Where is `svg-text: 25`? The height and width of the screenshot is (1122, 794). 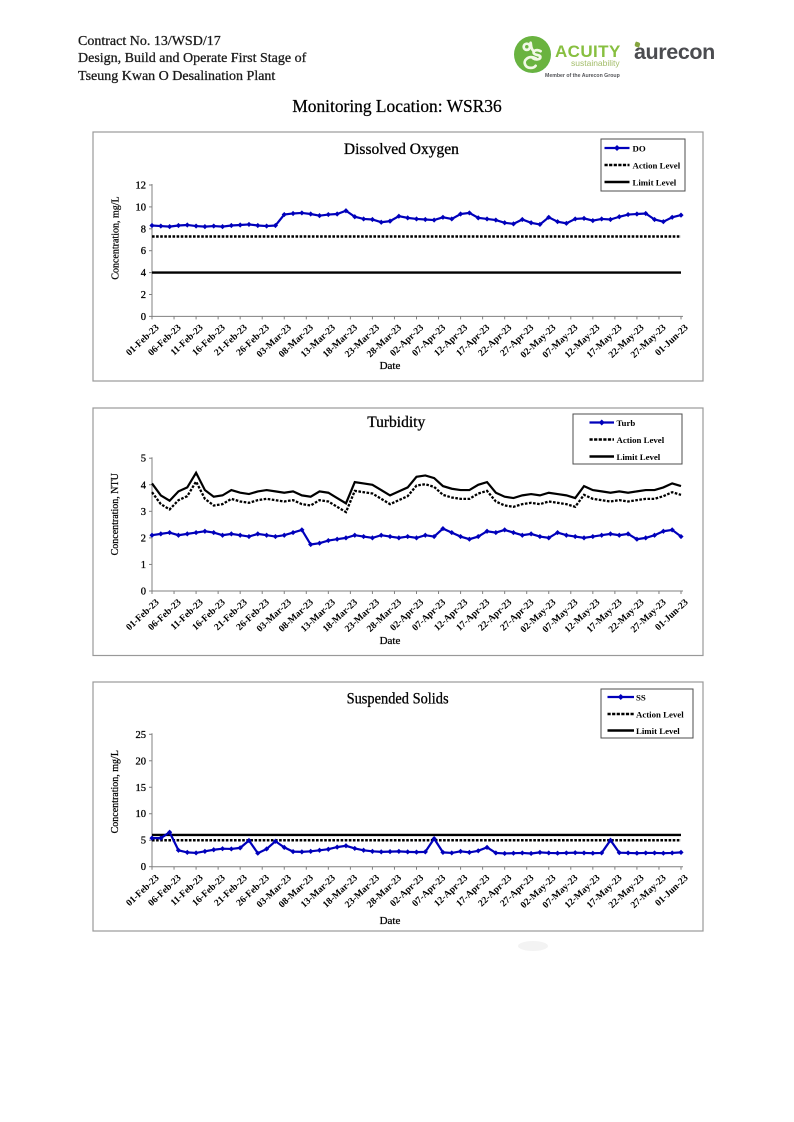 svg-text: 25 is located at coordinates (141, 735).